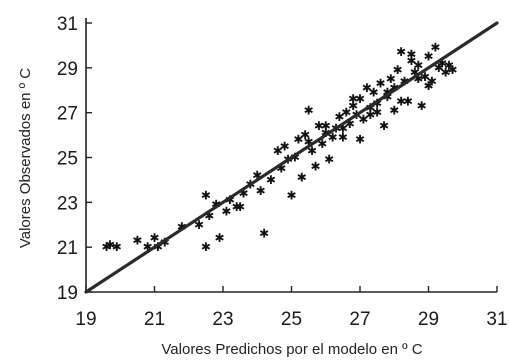 This screenshot has width=509, height=361. What do you see at coordinates (154, 319) in the screenshot?
I see `x-tick-label: 21` at bounding box center [154, 319].